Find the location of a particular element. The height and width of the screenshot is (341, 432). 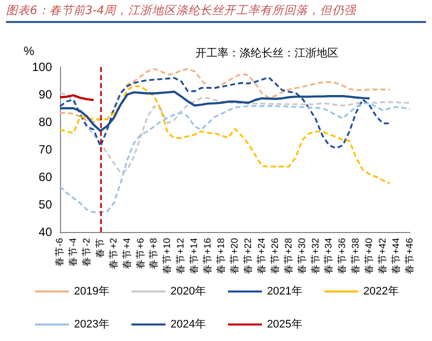

y-tick-label: 100 is located at coordinates (42, 67).